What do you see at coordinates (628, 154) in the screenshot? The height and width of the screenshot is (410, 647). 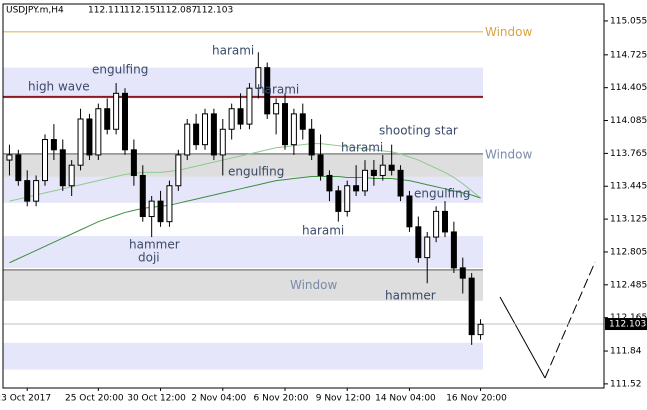 I see `y-tick-label: 113.765` at bounding box center [628, 154].